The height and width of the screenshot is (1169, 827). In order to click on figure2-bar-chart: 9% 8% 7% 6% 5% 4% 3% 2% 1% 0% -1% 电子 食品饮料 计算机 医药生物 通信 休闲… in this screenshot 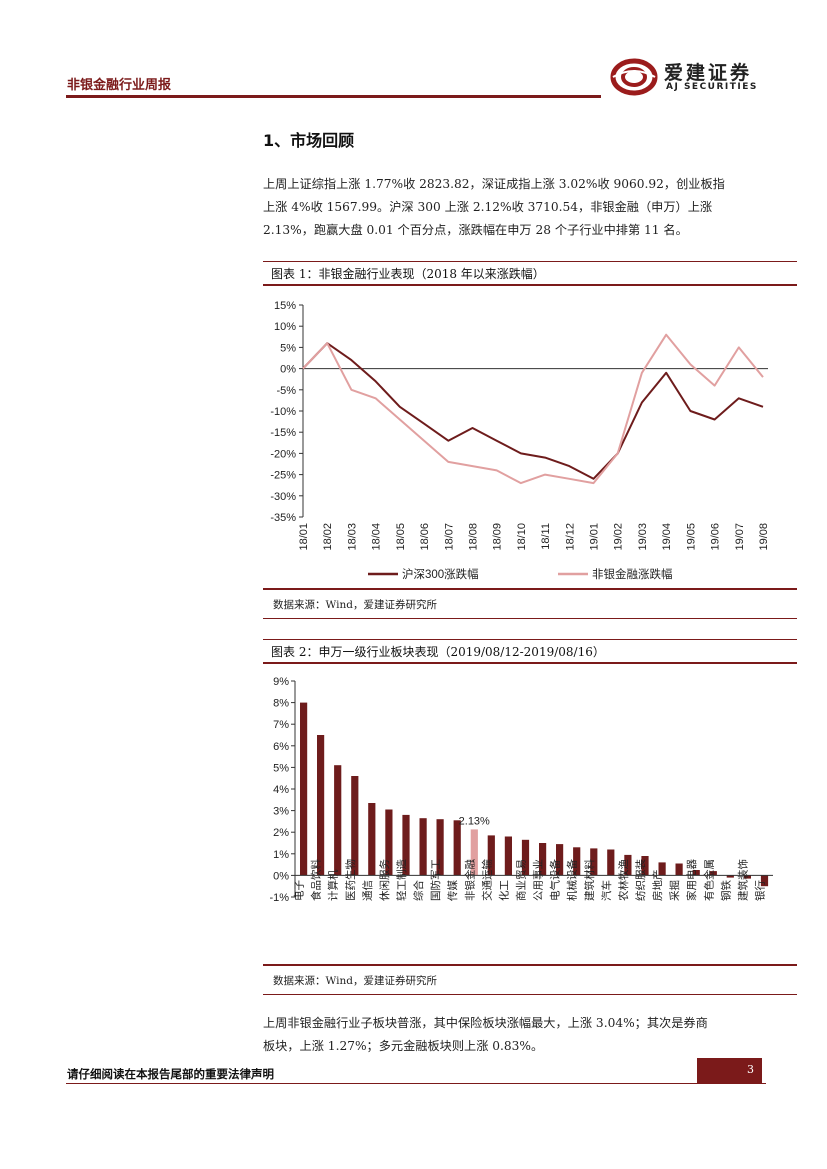, I will do `click(521, 790)`.